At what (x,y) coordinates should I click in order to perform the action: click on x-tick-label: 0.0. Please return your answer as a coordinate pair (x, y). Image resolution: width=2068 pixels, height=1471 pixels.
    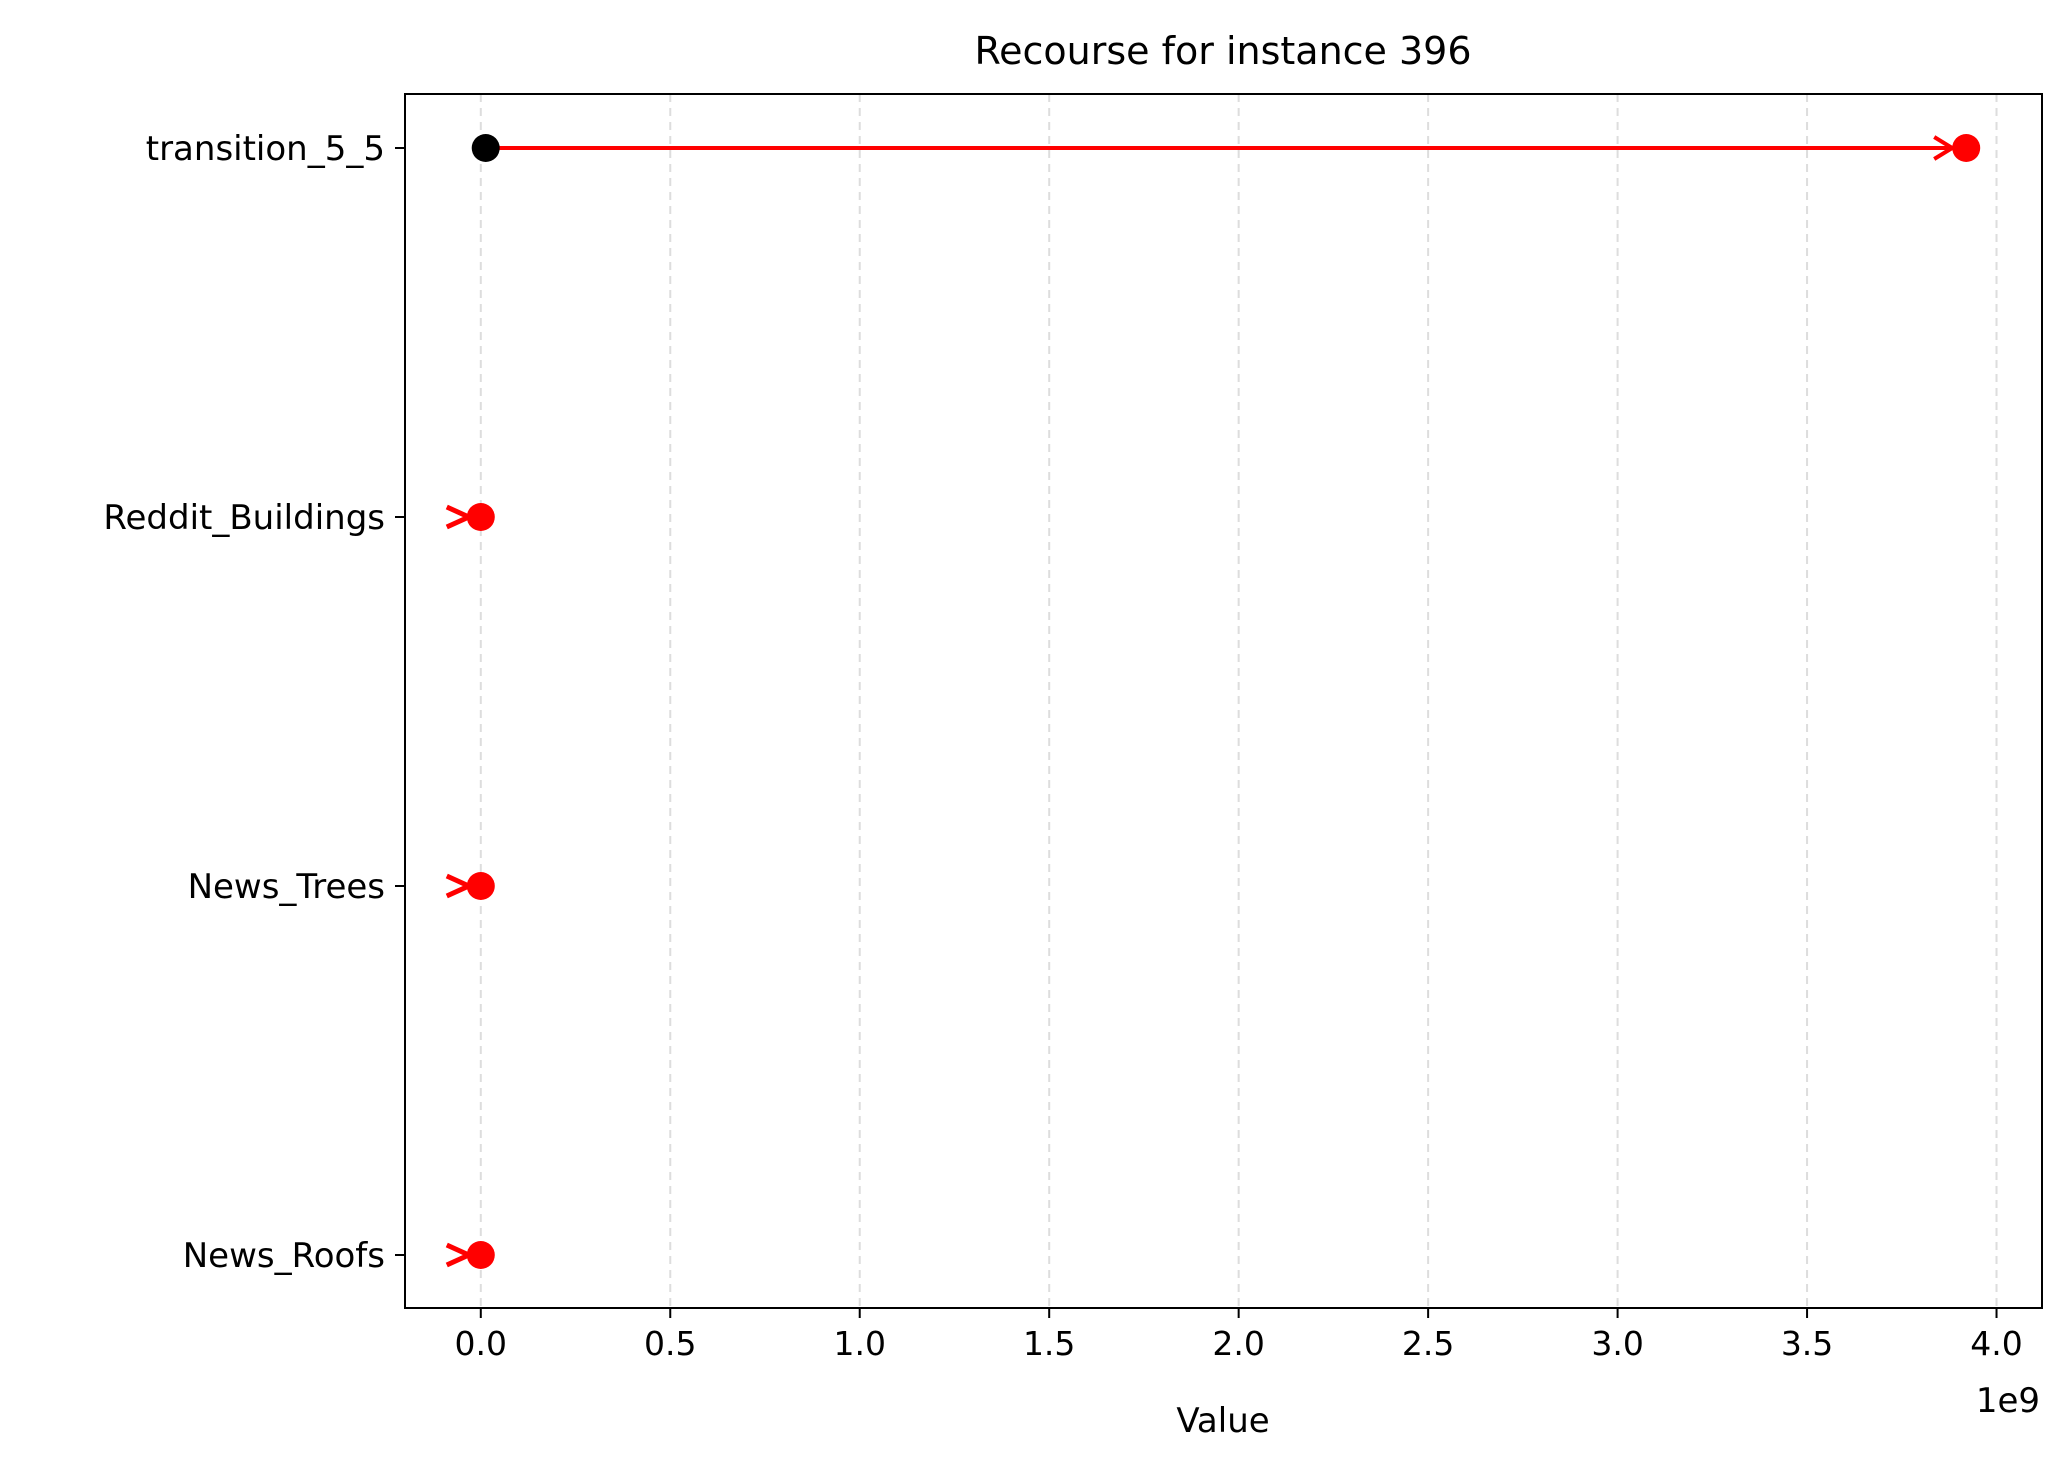
    Looking at the image, I should click on (481, 1343).